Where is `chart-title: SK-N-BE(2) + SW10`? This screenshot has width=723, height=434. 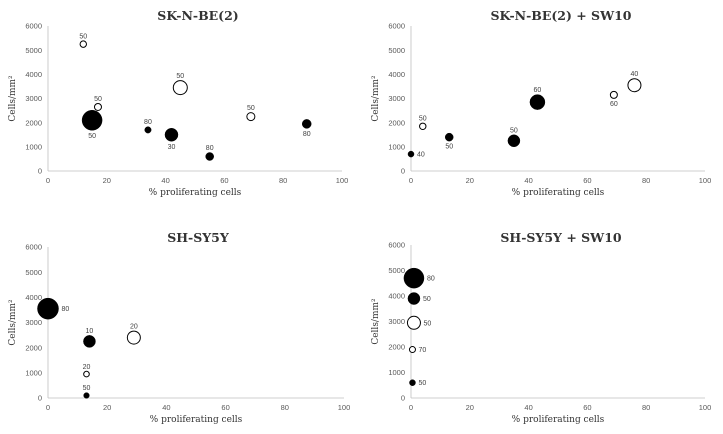
chart-title: SK-N-BE(2) + SW10 is located at coordinates (560, 15).